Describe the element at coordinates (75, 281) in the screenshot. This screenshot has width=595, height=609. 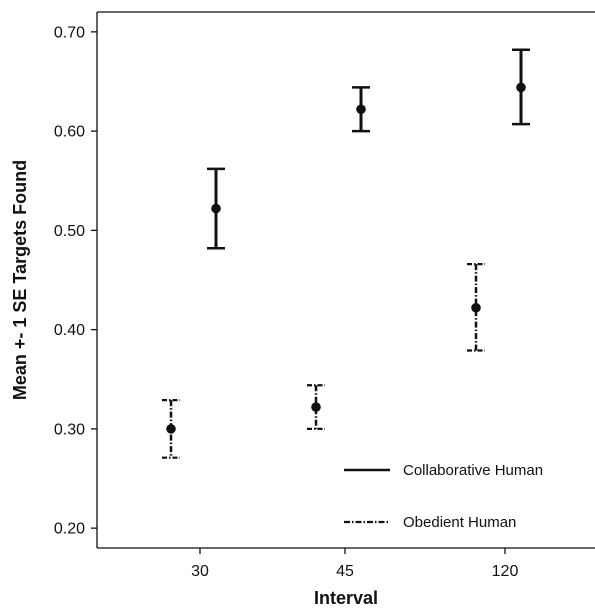
I see `y-axis-ticks: 0.20 0.30 0.40 0.50 0.60 0.70` at that location.